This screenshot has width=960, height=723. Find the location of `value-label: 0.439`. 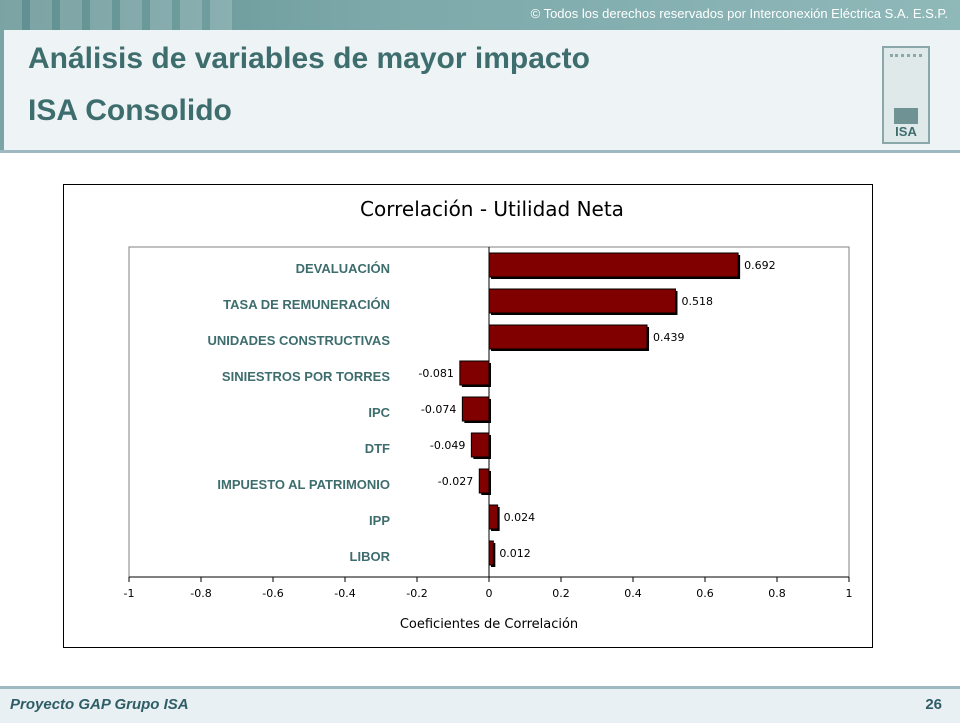

value-label: 0.439 is located at coordinates (669, 337).